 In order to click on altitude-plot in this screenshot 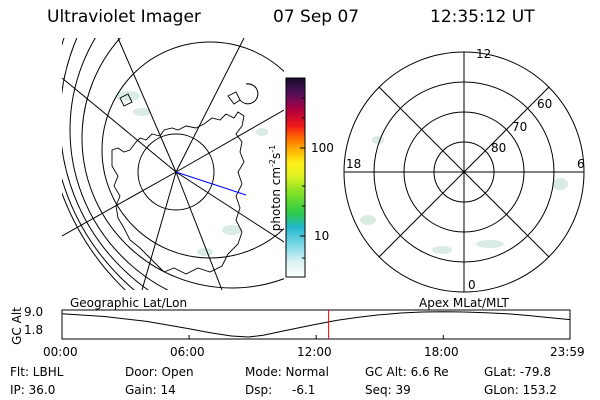, I will do `click(316, 324)`.